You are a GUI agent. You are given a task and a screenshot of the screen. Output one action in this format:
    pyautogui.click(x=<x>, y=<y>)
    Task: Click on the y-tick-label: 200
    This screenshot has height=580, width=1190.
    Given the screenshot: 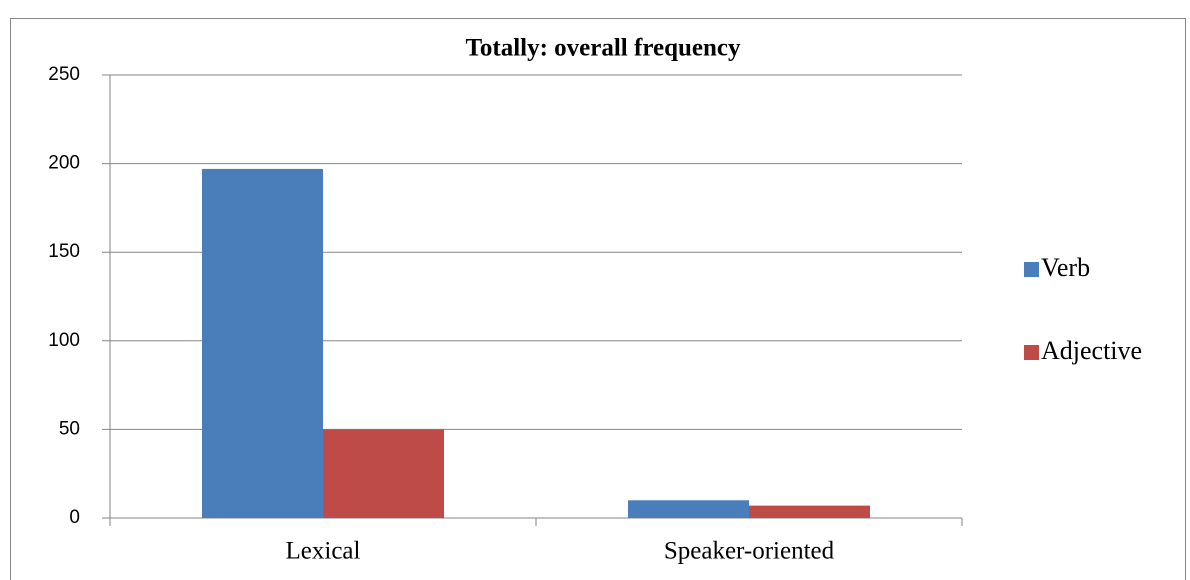 What is the action you would take?
    pyautogui.click(x=64, y=163)
    